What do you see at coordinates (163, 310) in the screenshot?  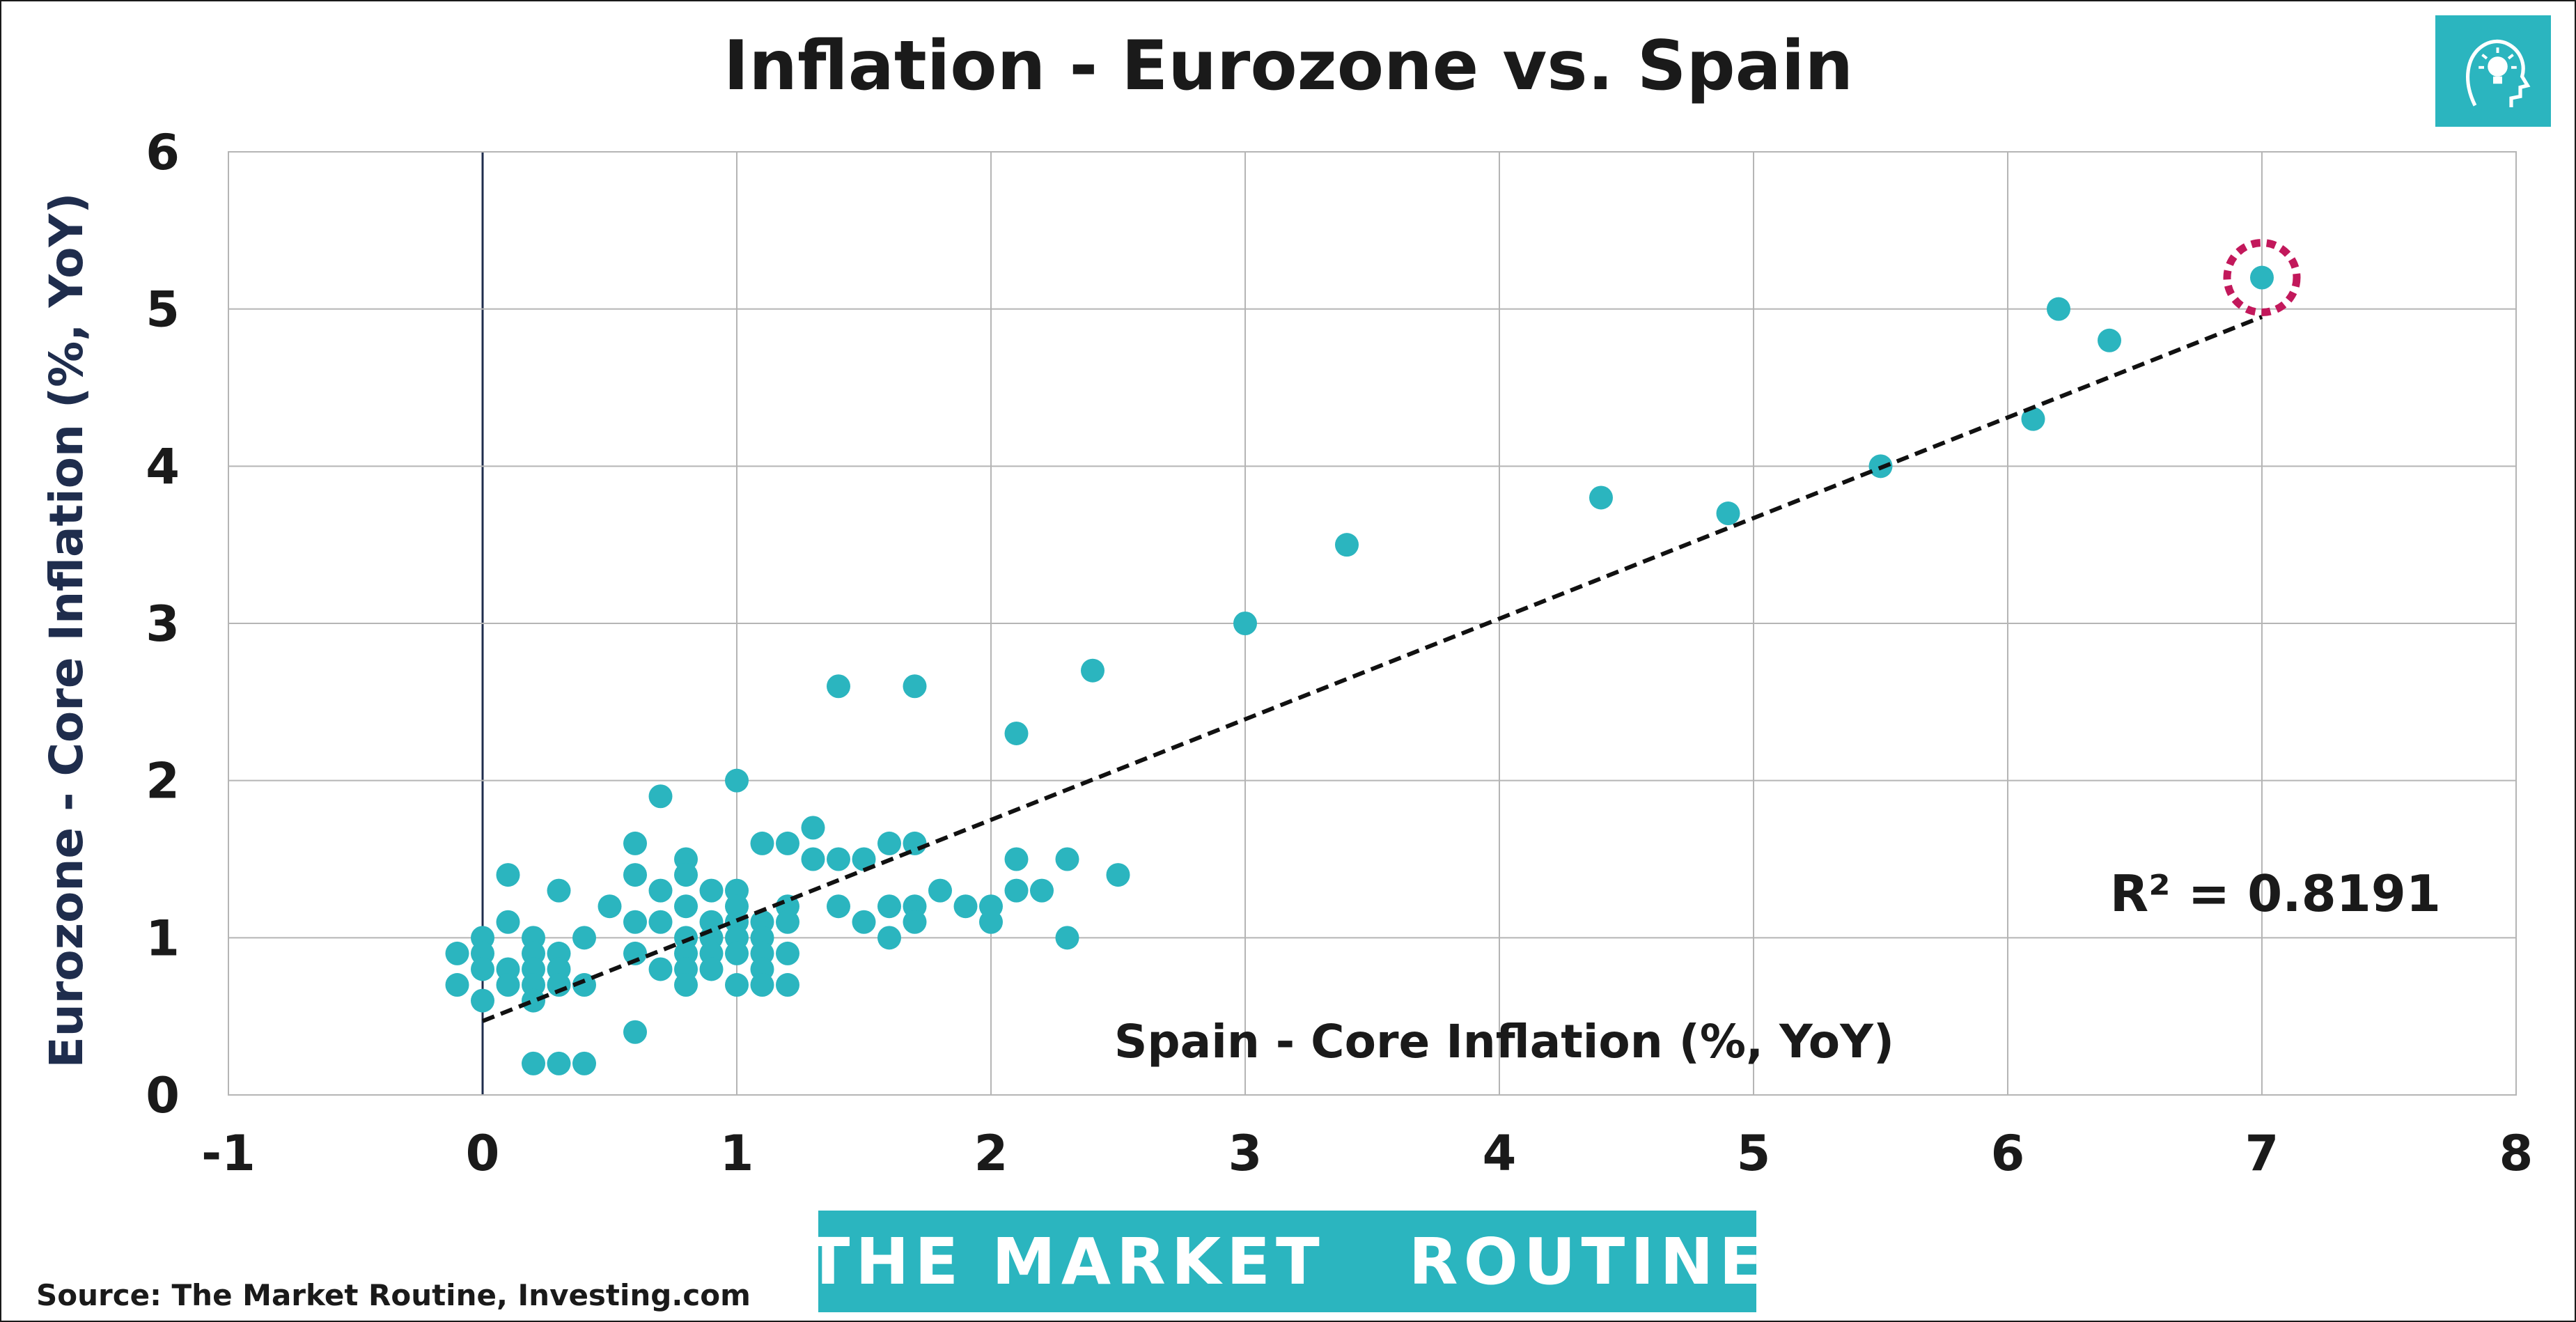 I see `y-tick-label: 5` at bounding box center [163, 310].